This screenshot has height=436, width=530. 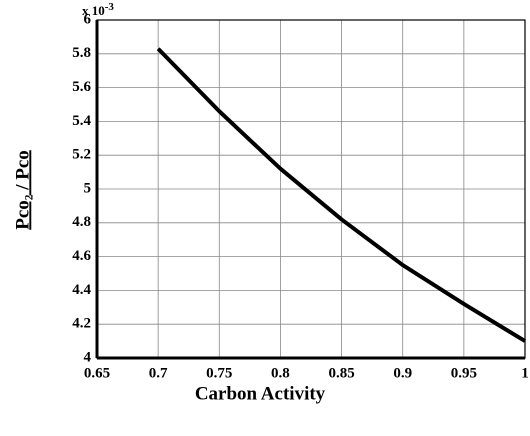 I want to click on x-tick-label: 0.8, so click(x=280, y=373).